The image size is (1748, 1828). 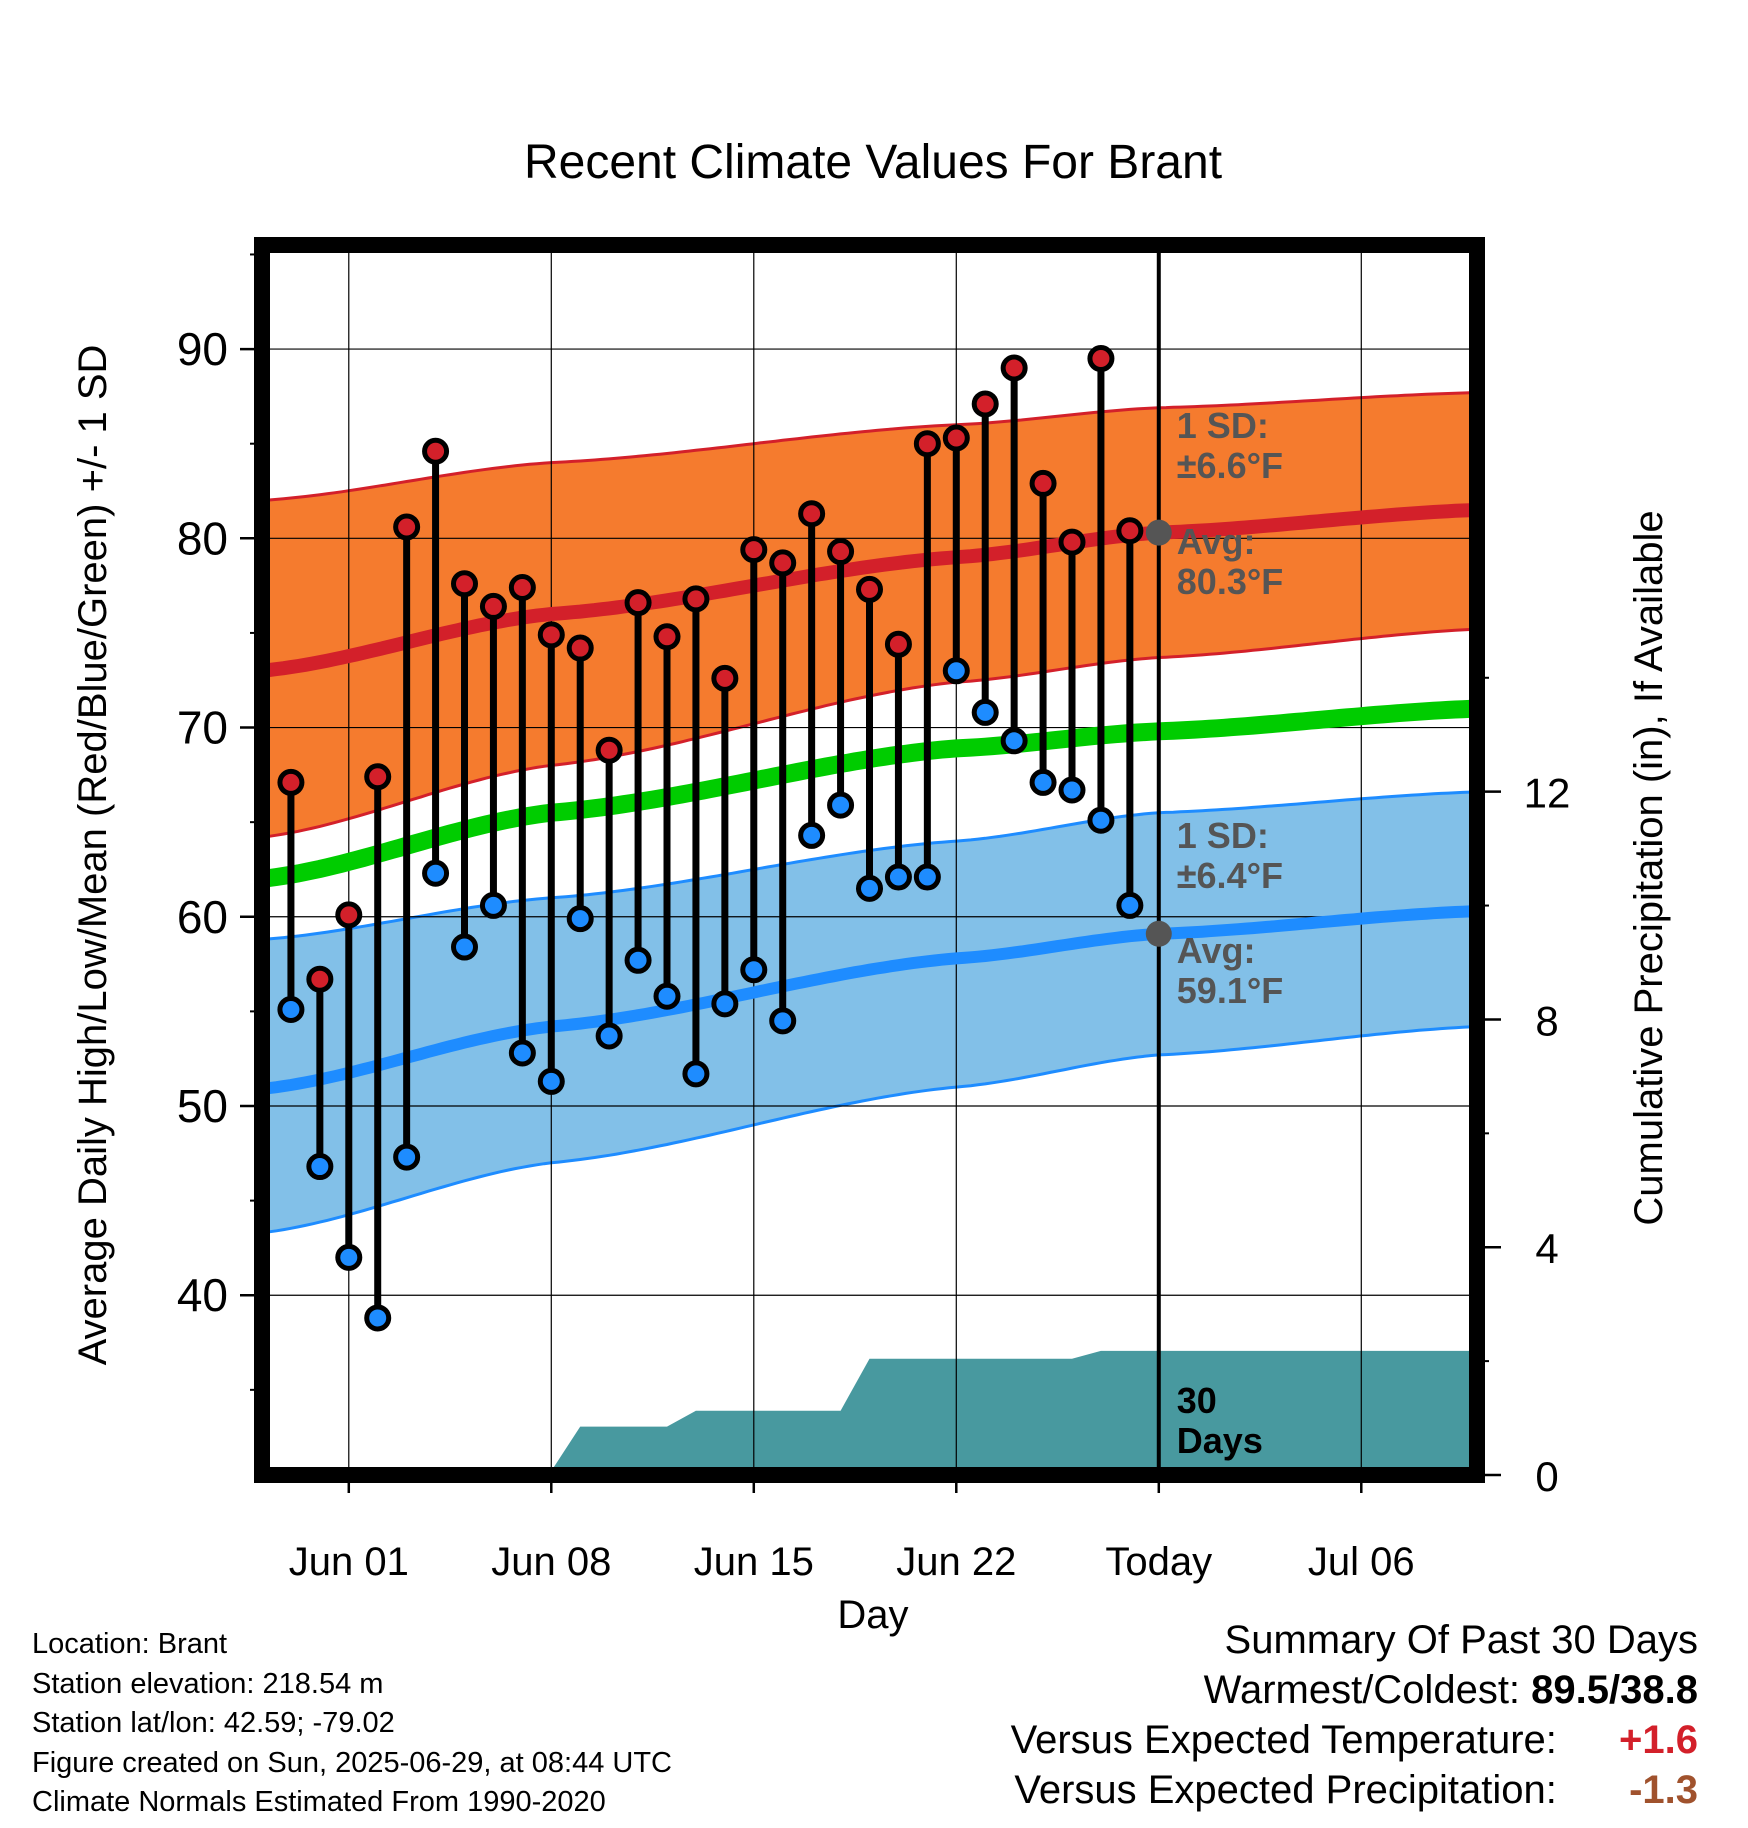 I want to click on x-tick-label: Jun 22, so click(x=956, y=1562).